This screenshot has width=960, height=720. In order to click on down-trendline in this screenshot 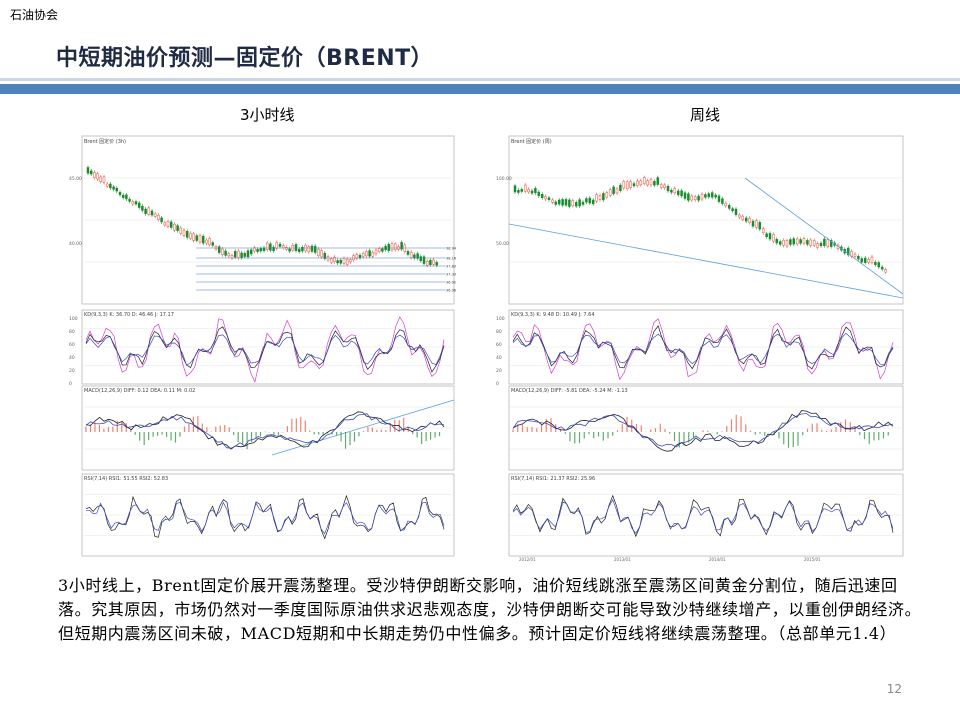, I will do `click(824, 236)`.